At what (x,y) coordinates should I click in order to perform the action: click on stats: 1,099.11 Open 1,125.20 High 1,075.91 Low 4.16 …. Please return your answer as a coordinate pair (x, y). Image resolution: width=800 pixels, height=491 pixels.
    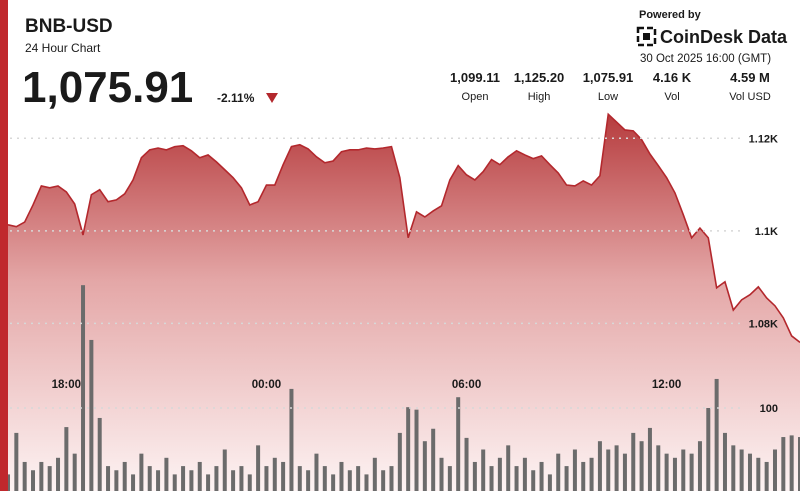
    Looking at the image, I should click on (610, 86).